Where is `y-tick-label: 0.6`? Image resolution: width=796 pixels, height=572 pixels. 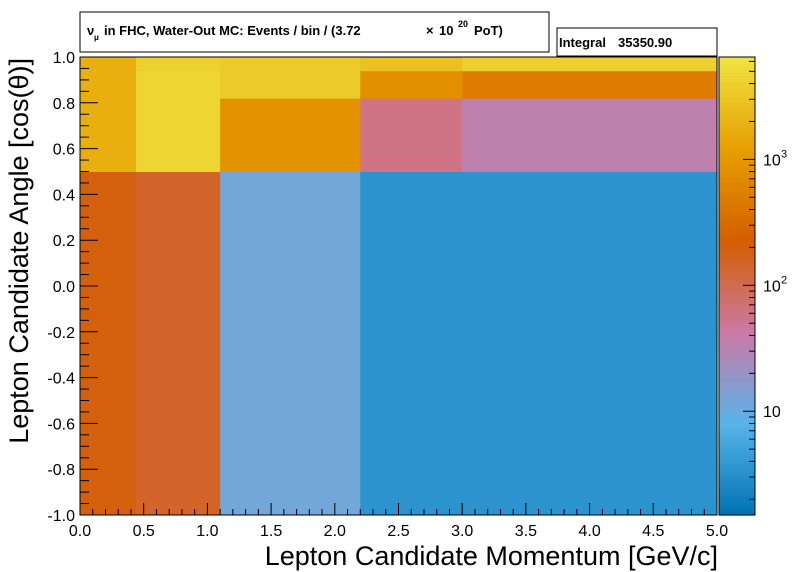 y-tick-label: 0.6 is located at coordinates (64, 150).